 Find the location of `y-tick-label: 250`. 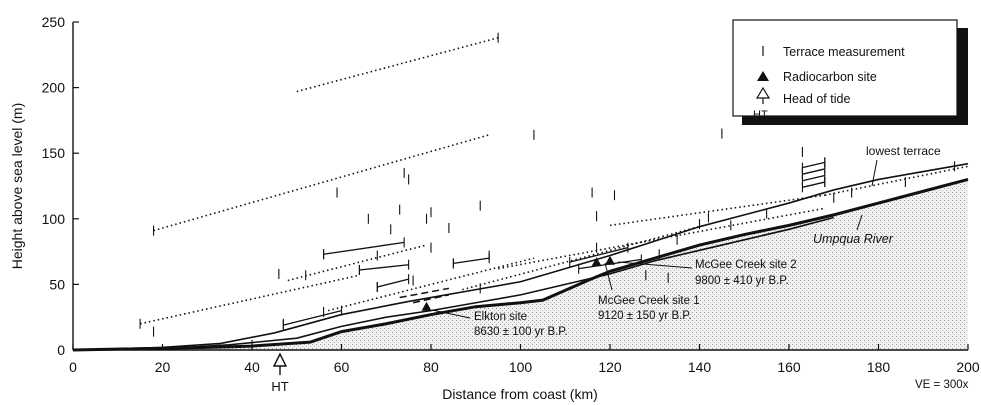

y-tick-label: 250 is located at coordinates (54, 22).